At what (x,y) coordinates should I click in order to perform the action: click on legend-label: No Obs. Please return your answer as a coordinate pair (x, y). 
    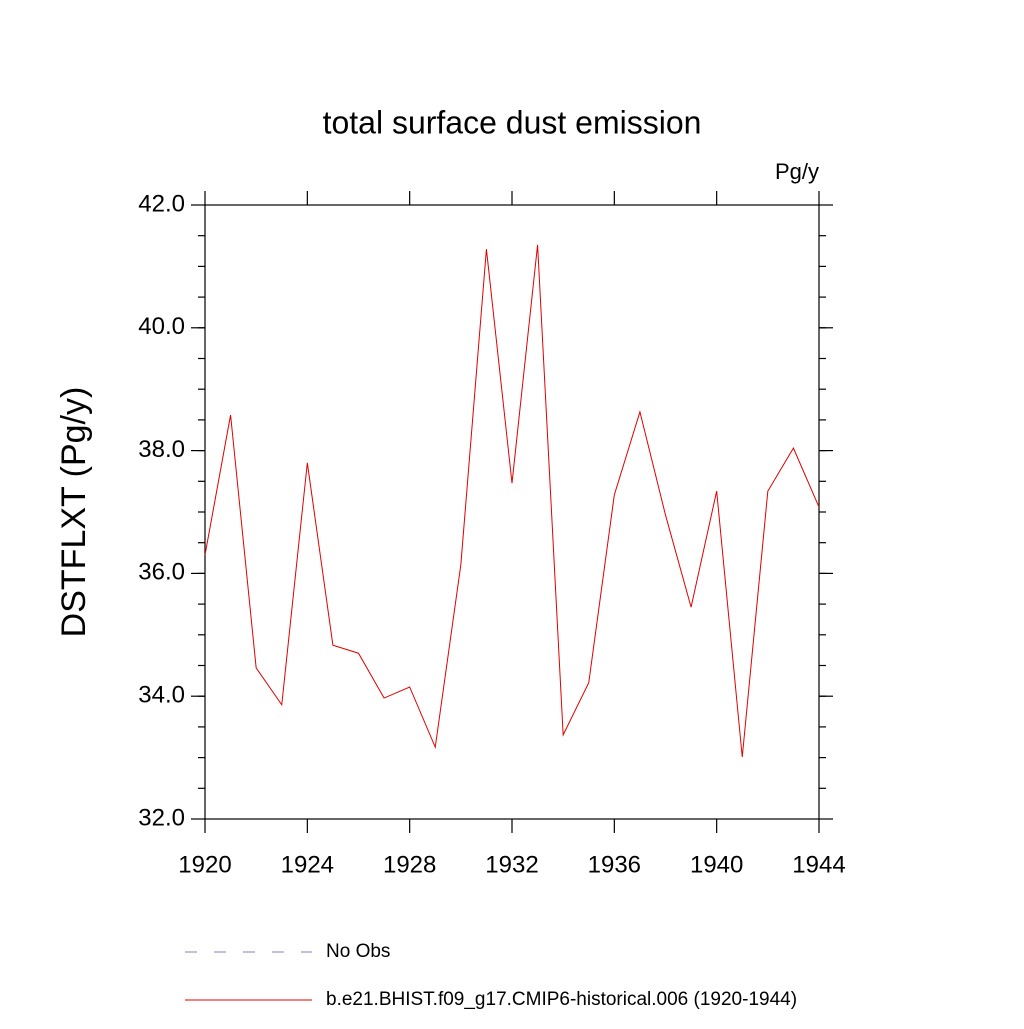
    Looking at the image, I should click on (358, 951).